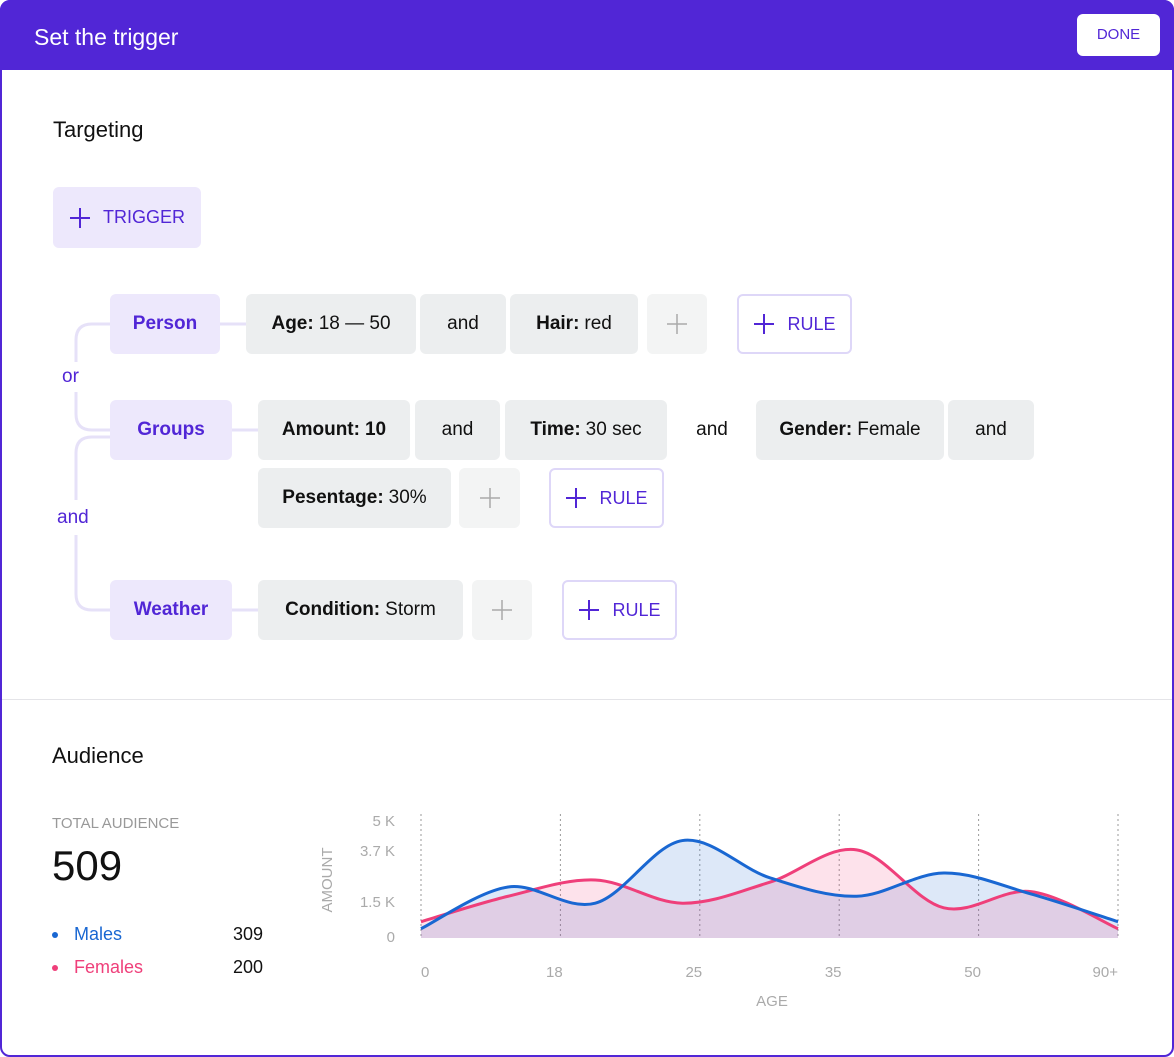  I want to click on legend-name: Females, so click(109, 967).